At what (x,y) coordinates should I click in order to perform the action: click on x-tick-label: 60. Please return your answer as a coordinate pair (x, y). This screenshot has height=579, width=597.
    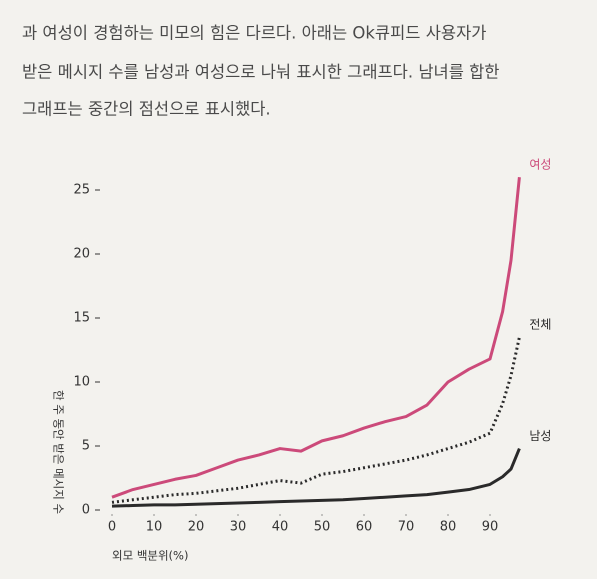
    Looking at the image, I should click on (364, 527).